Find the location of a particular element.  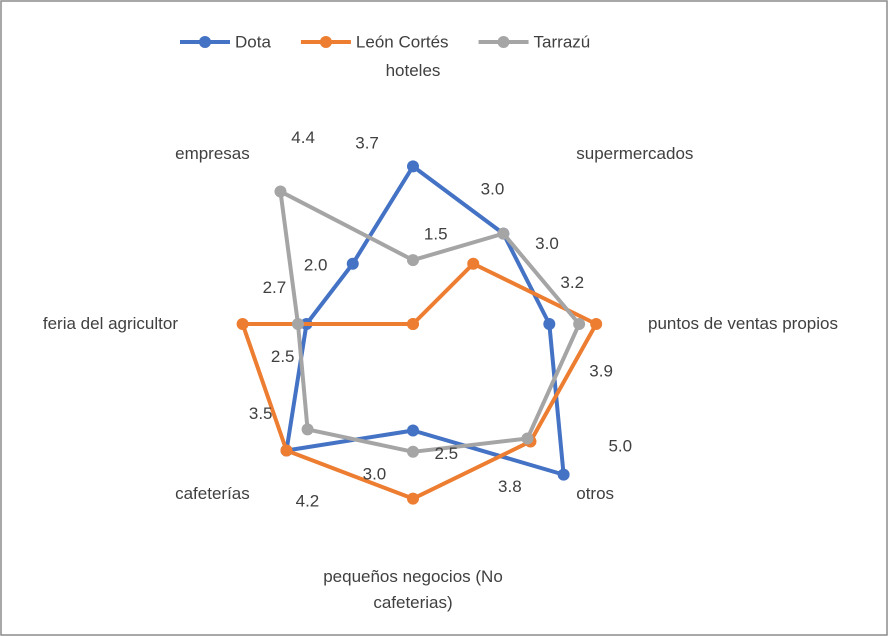

data-label: 3.9 is located at coordinates (601, 371).